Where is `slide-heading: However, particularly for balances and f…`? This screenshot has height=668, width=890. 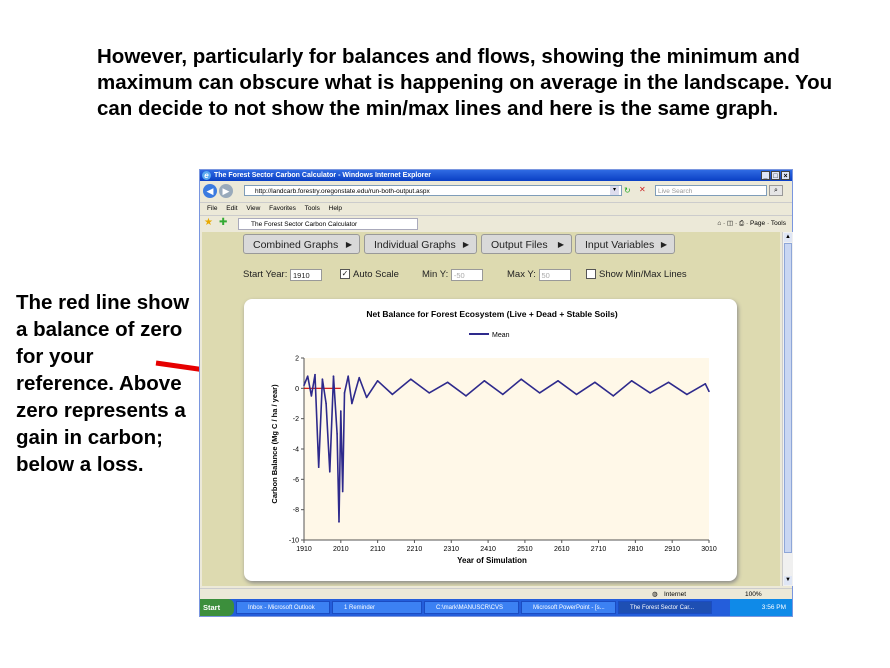 slide-heading: However, particularly for balances and f… is located at coordinates (465, 82).